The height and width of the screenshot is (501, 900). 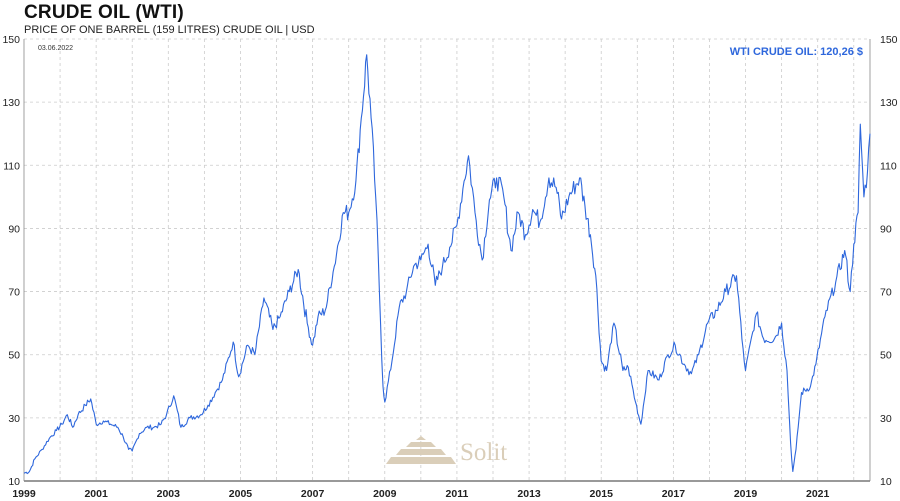 I want to click on y-tick-label-right: 110, so click(x=888, y=166).